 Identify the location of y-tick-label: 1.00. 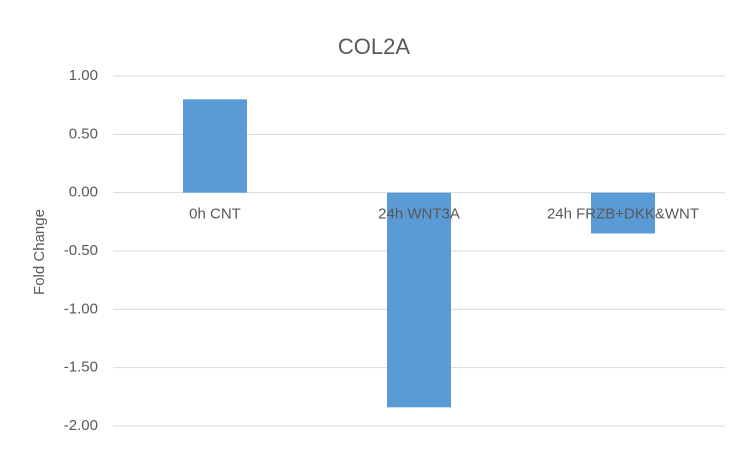
(83, 75).